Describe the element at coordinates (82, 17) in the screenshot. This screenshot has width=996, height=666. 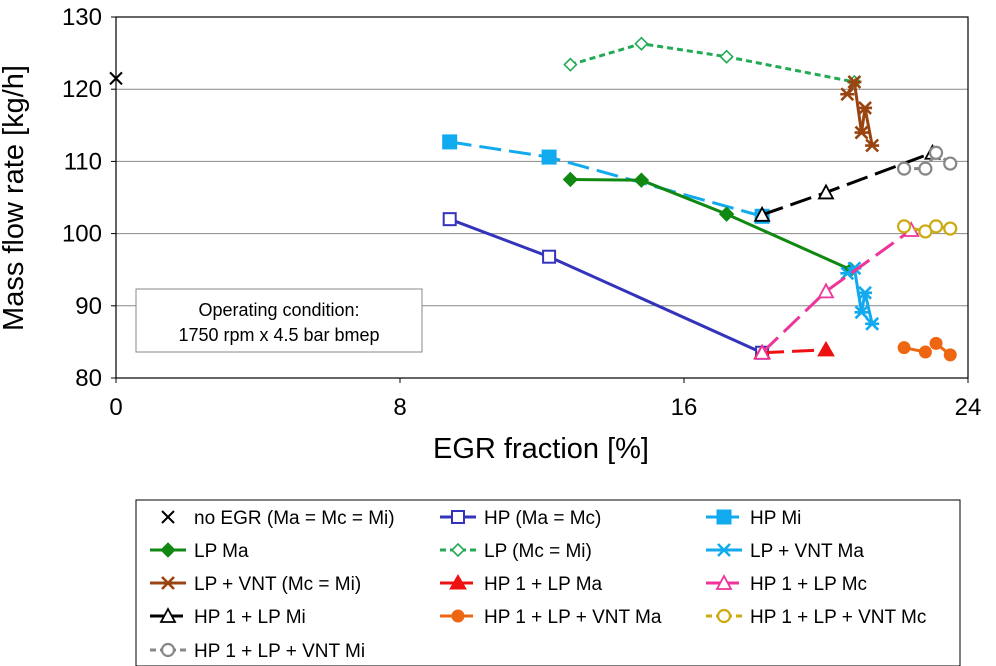
I see `y-tick-label: 130` at that location.